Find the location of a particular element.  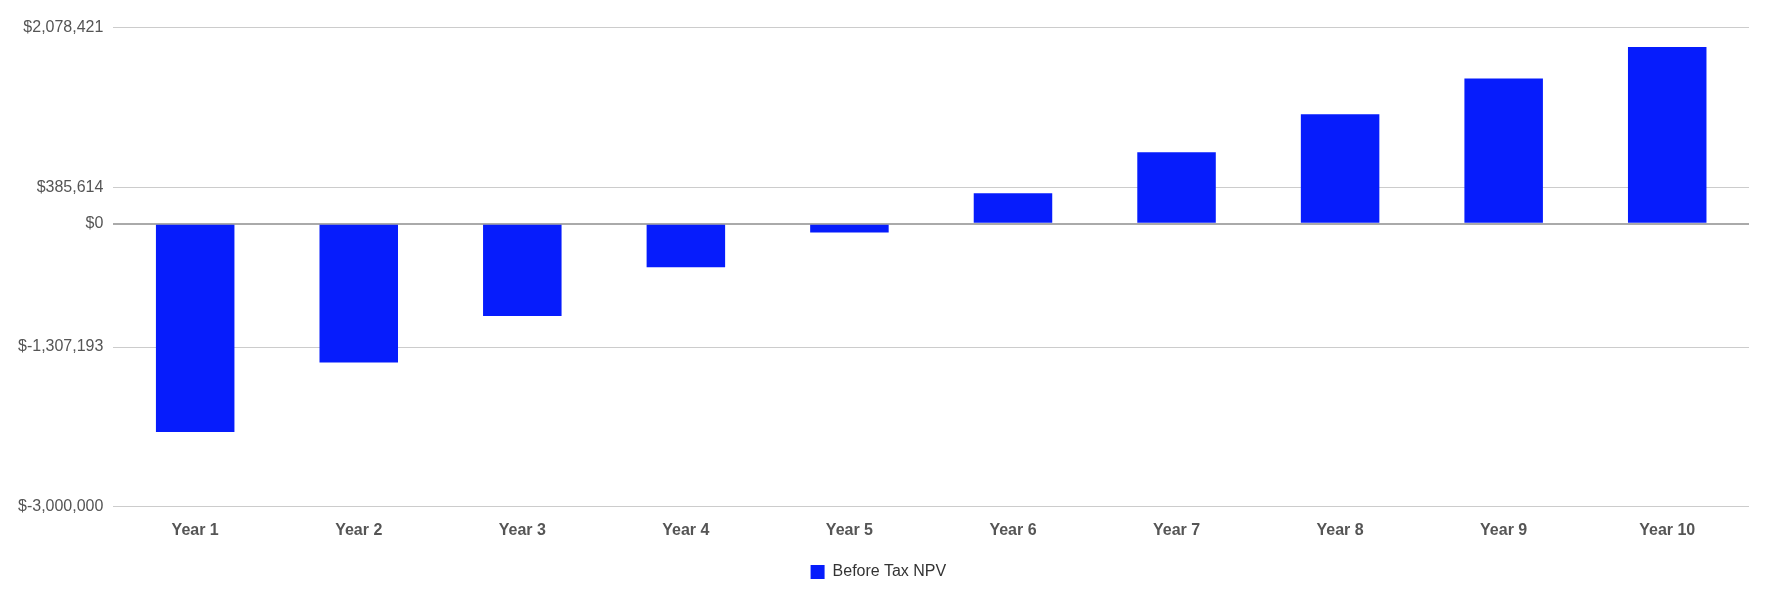

y-tick-label: $-3,000,000 is located at coordinates (61, 506).